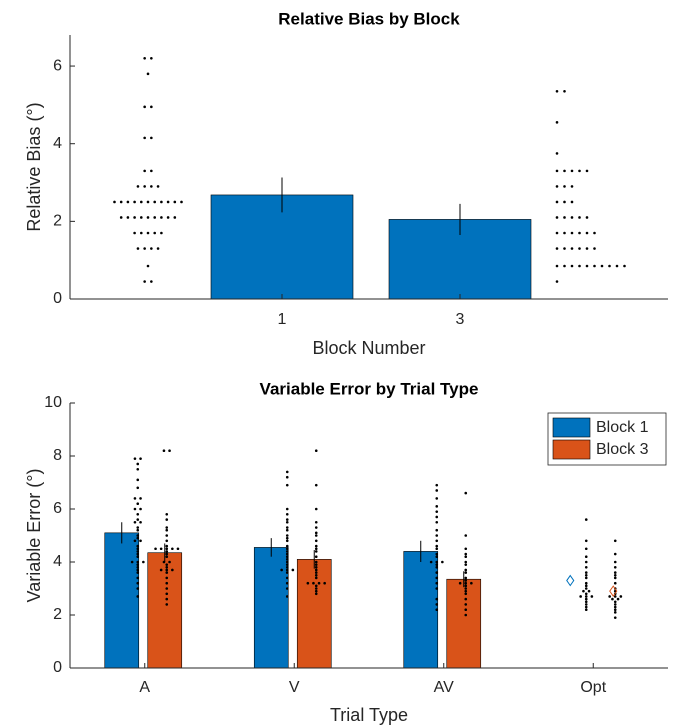 The height and width of the screenshot is (727, 680). I want to click on y-tick-label: 6, so click(57, 65).